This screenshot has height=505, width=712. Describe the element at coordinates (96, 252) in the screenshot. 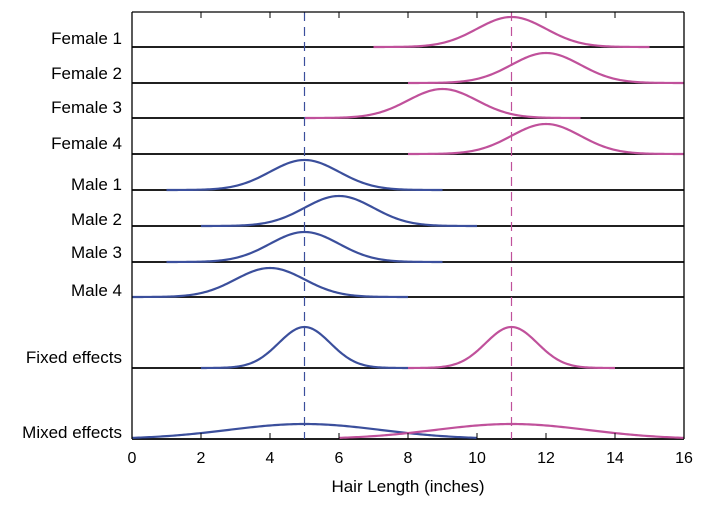

I see `row-label: Male 3` at that location.